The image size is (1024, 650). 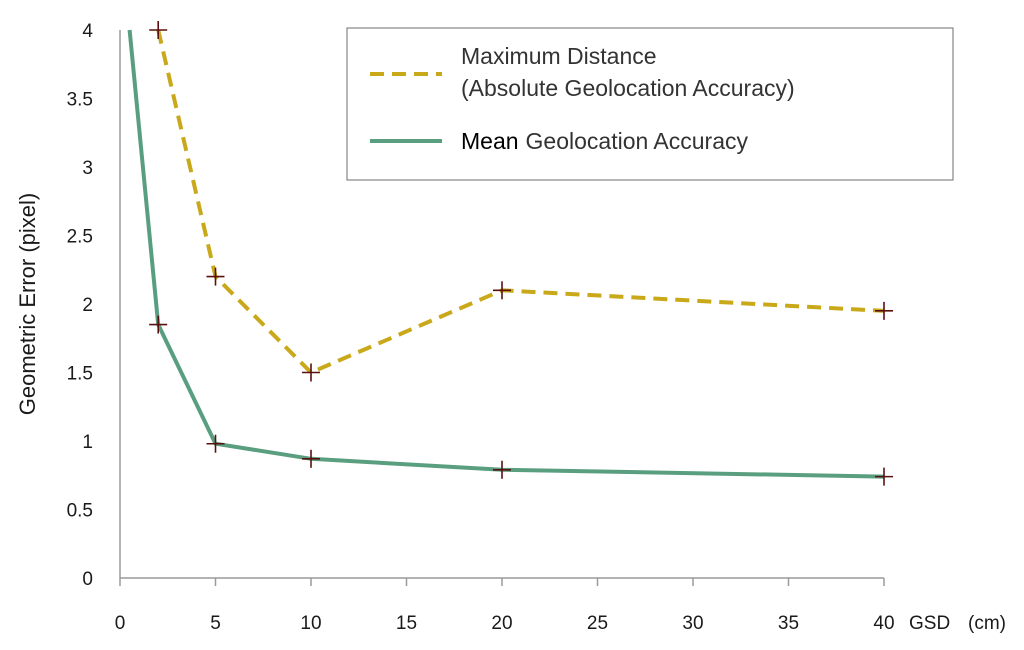 What do you see at coordinates (80, 305) in the screenshot?
I see `y-tick-labels: 0 0.5 1 1.5 2 2.5 3 3.5 4` at bounding box center [80, 305].